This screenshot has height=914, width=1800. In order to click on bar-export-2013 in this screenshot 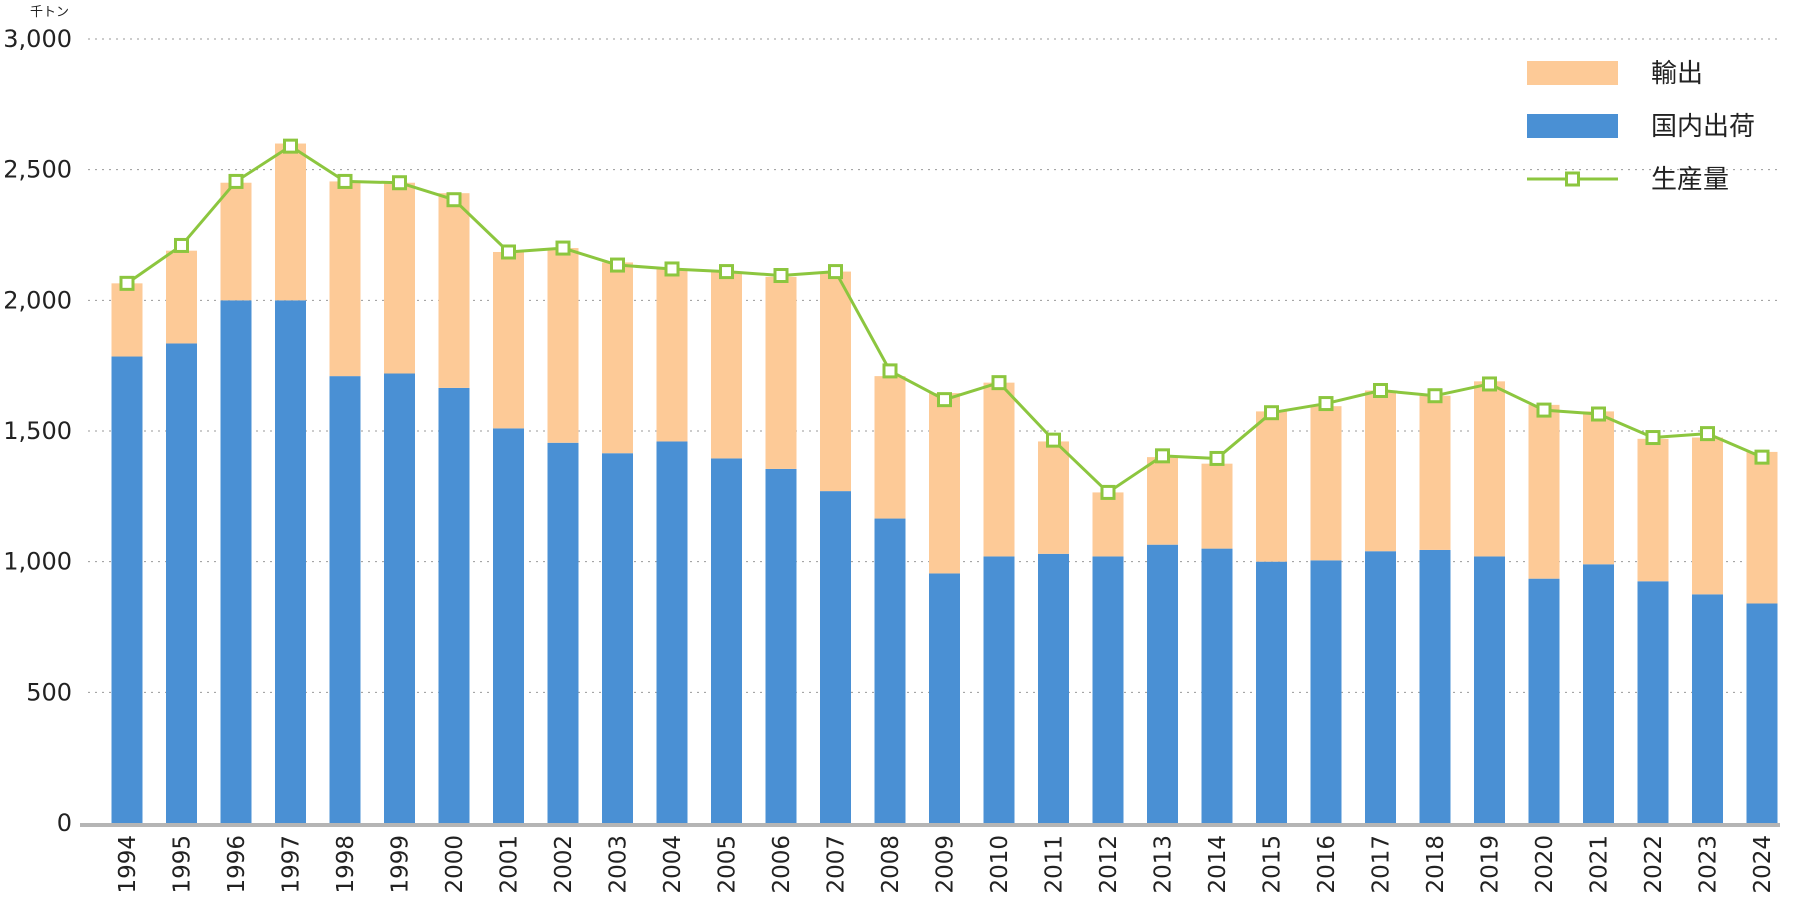, I will do `click(1162, 501)`.